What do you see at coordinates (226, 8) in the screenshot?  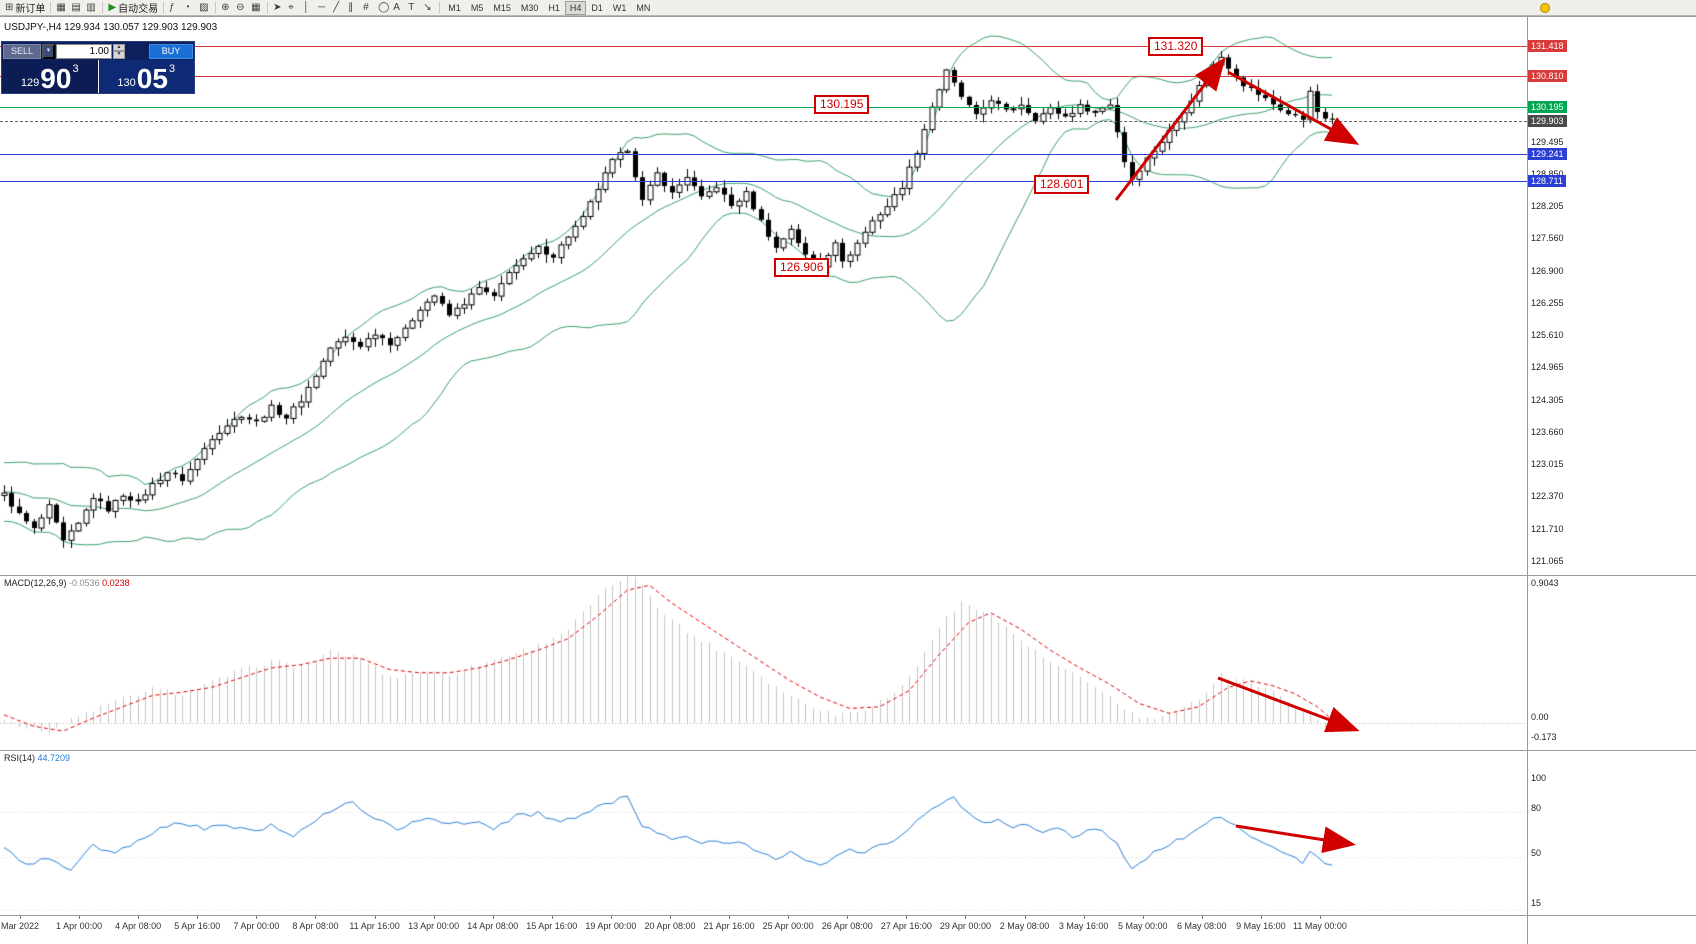 I see `zoom-in-button: ⊕` at bounding box center [226, 8].